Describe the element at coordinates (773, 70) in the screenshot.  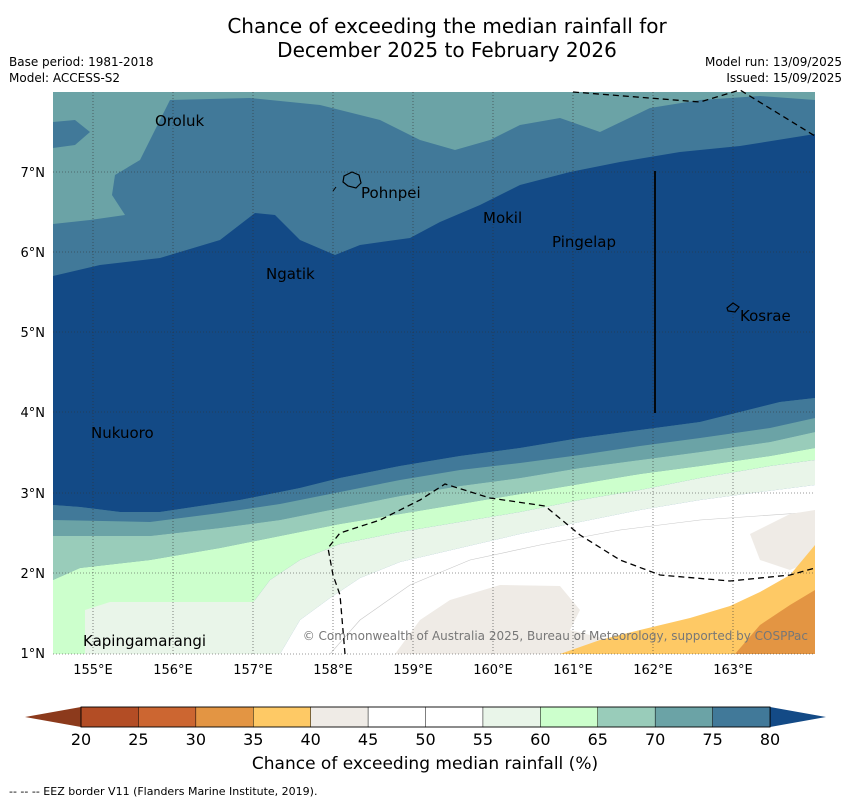
I see `meta-right: Model run: 13/09/2025 Issued: 15/09/2025` at that location.